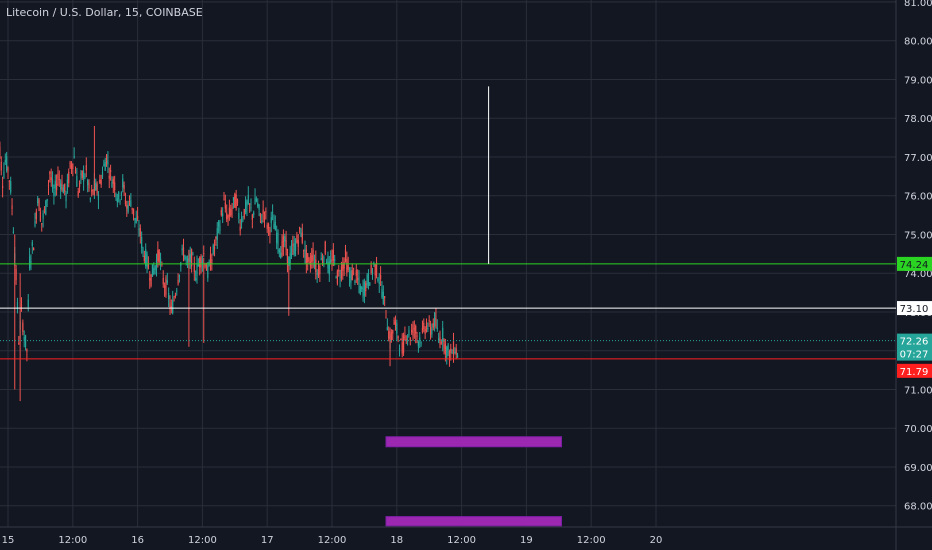  Describe the element at coordinates (396, 540) in the screenshot. I see `x-tick-label: 18` at that location.